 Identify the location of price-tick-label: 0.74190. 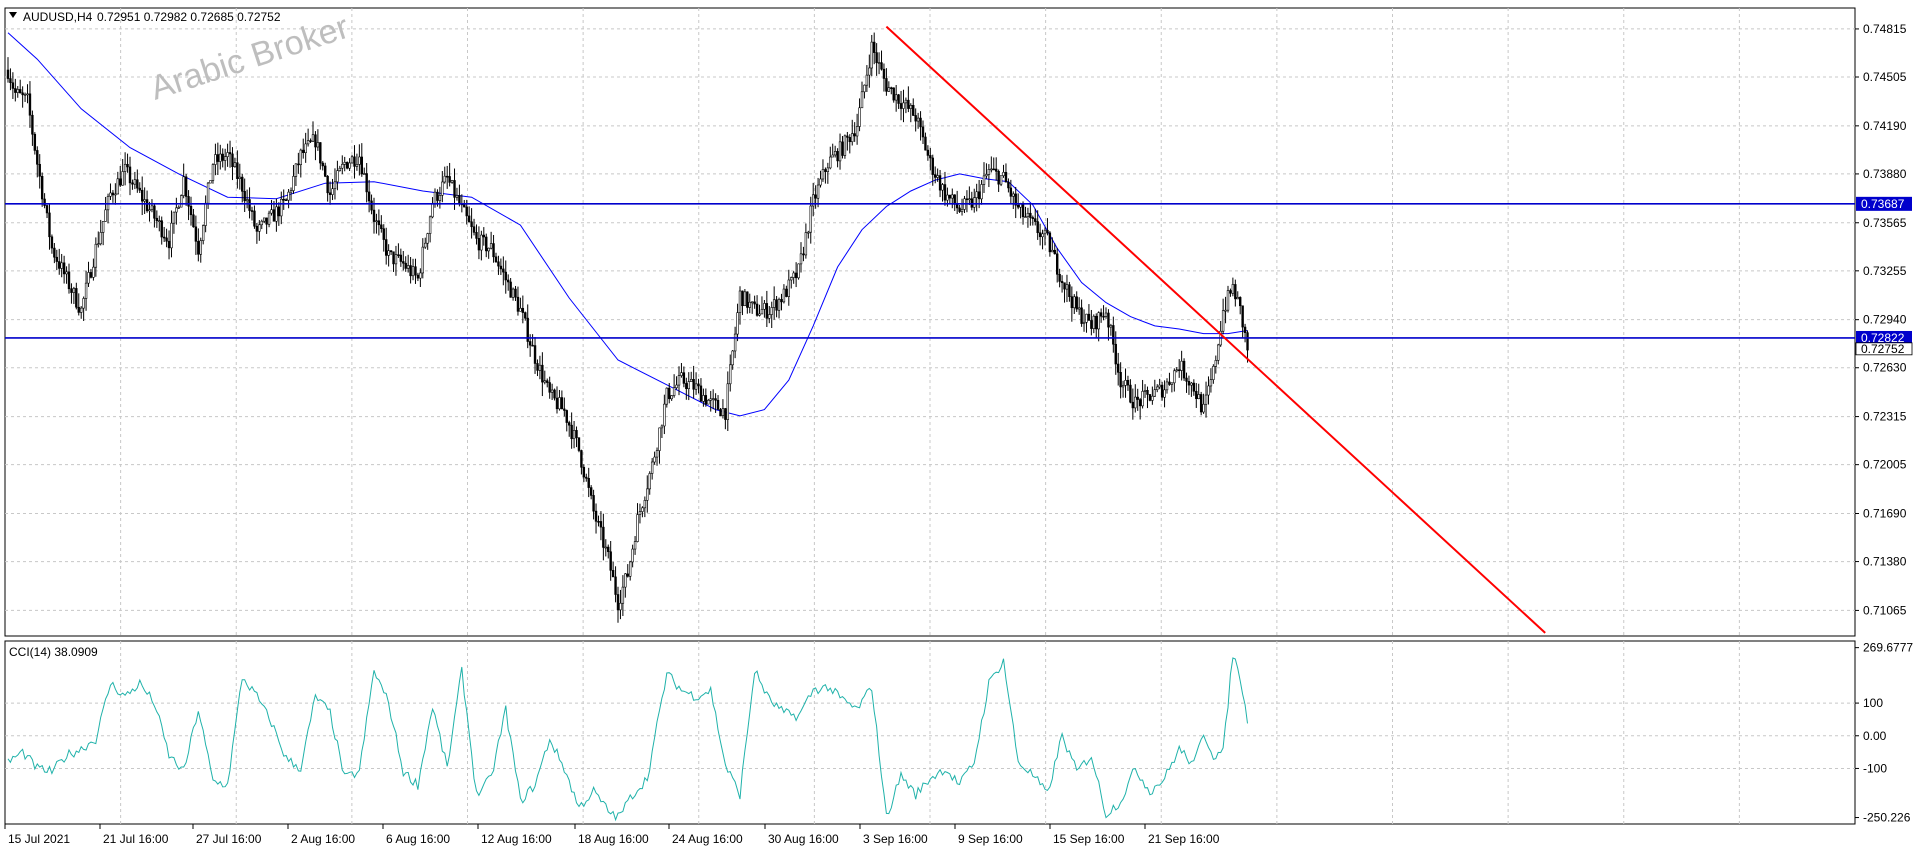
(1885, 126).